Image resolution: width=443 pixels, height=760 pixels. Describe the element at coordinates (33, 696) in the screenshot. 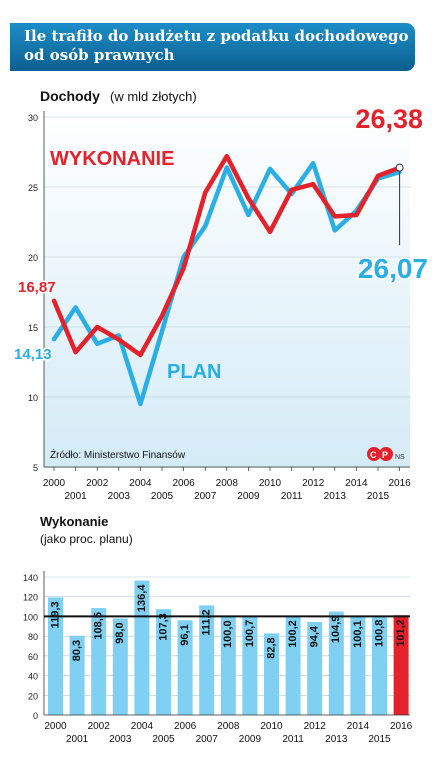

I see `bar-ytick-label: 20` at that location.